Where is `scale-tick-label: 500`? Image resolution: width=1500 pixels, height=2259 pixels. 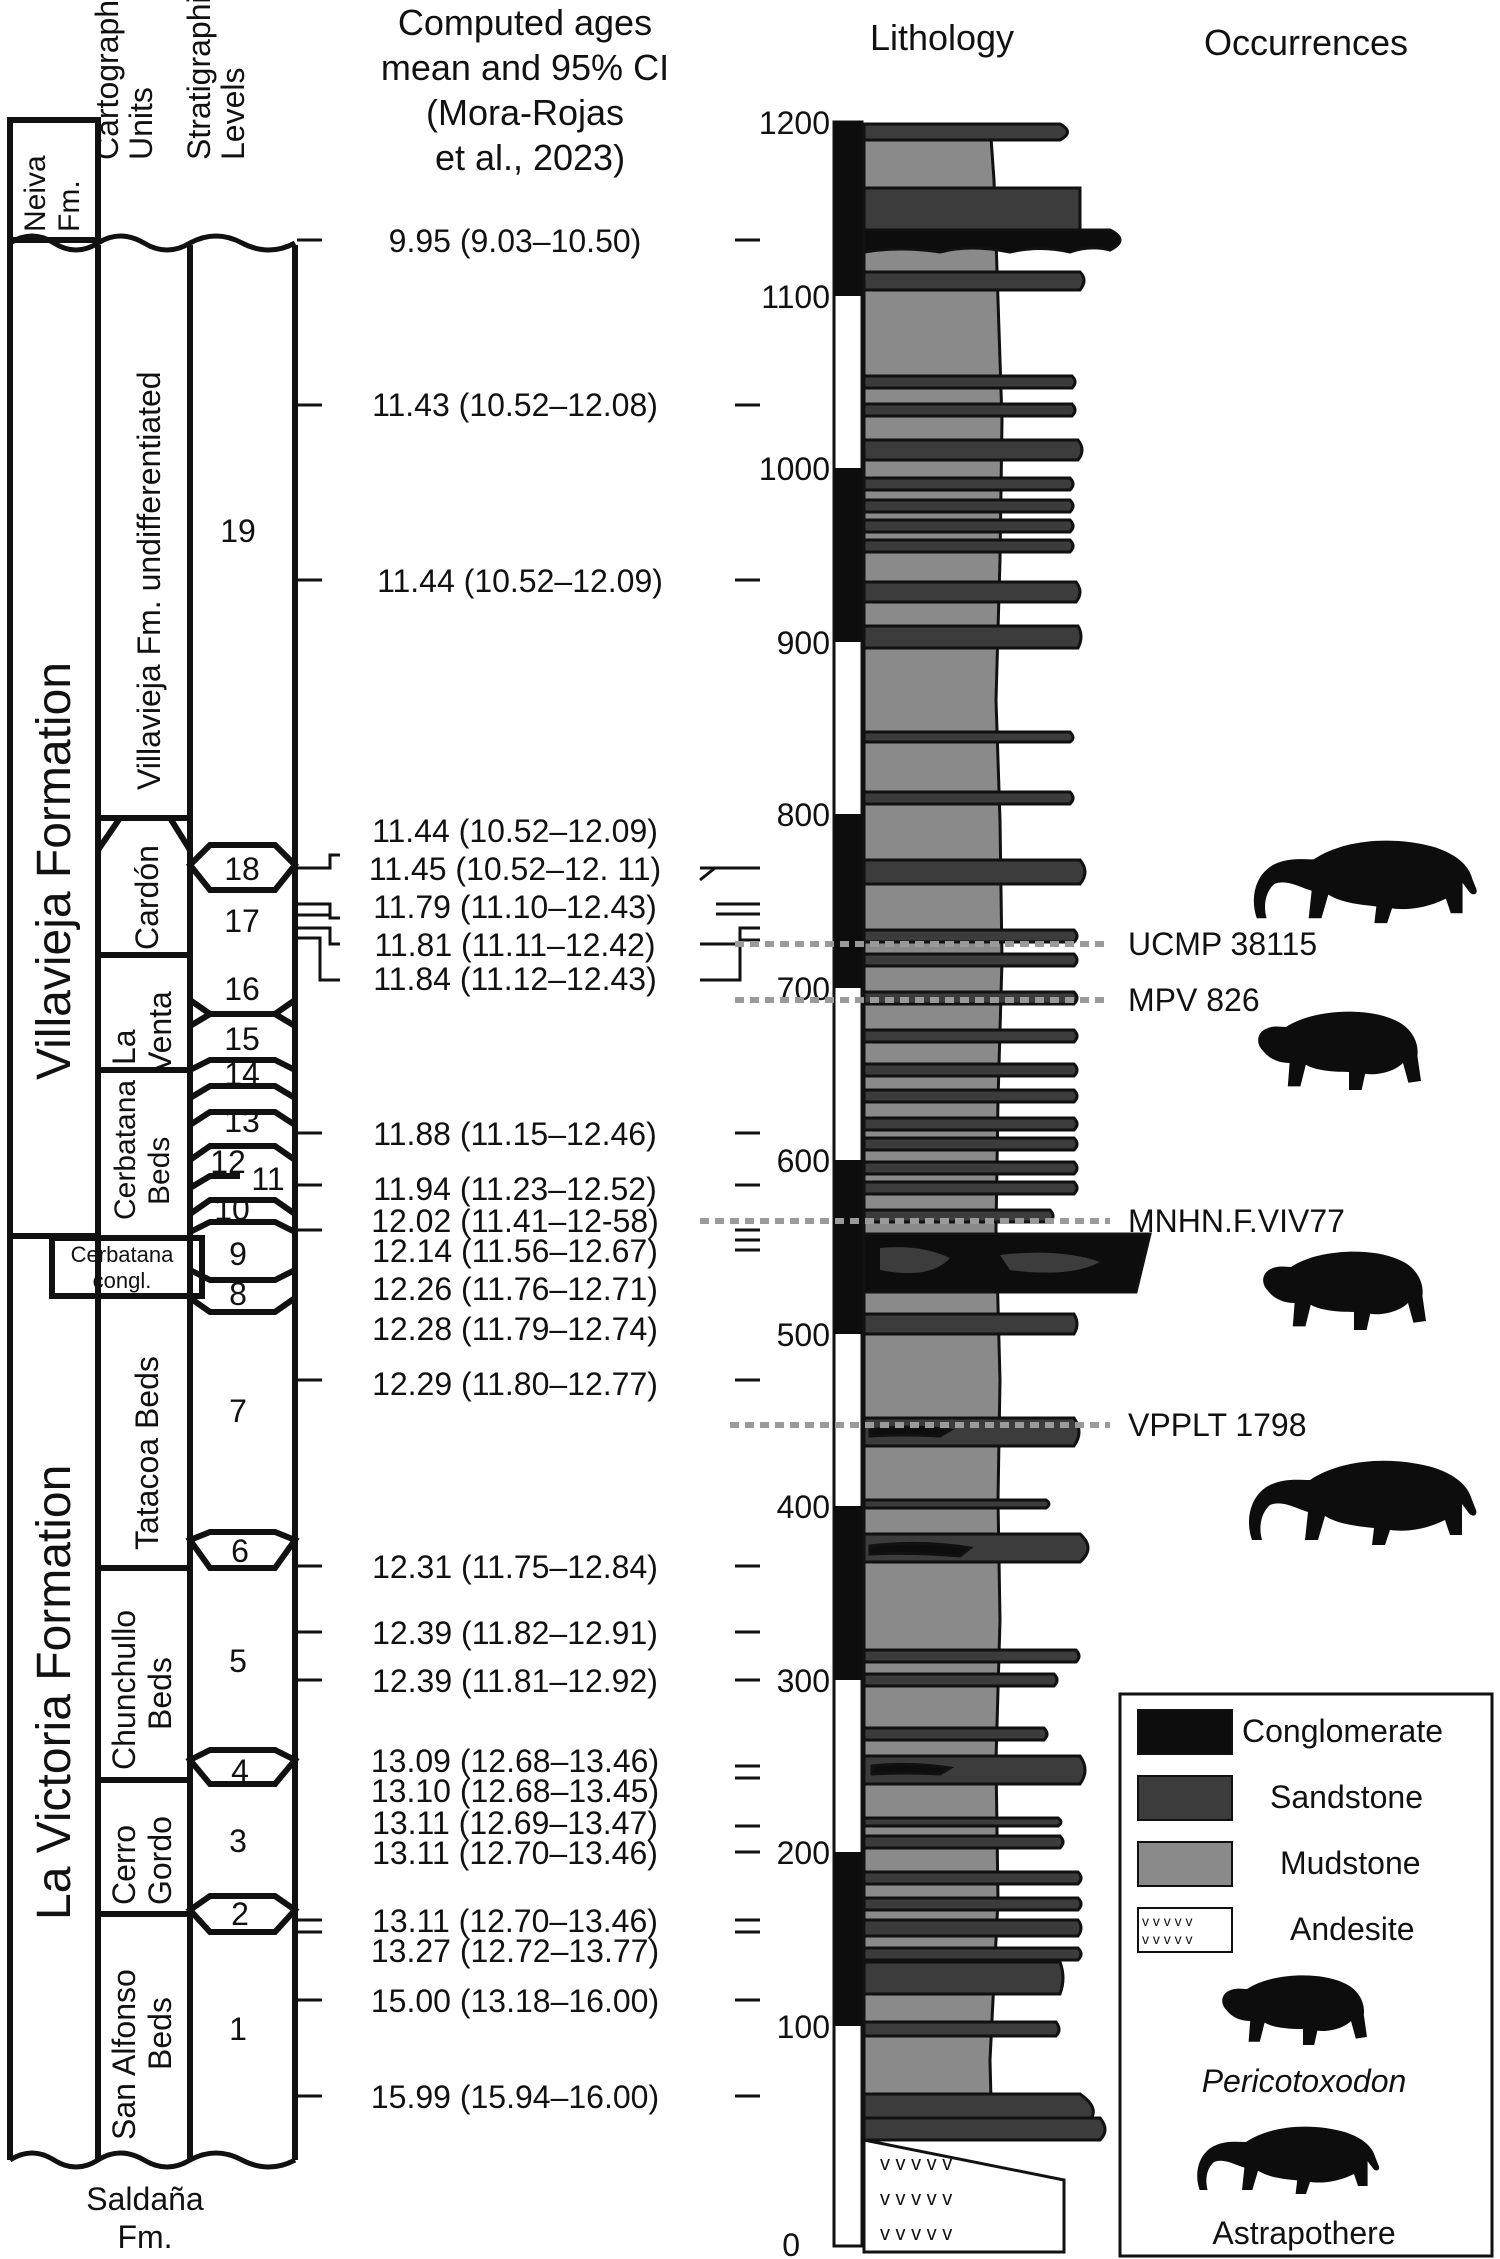 scale-tick-label: 500 is located at coordinates (803, 1335).